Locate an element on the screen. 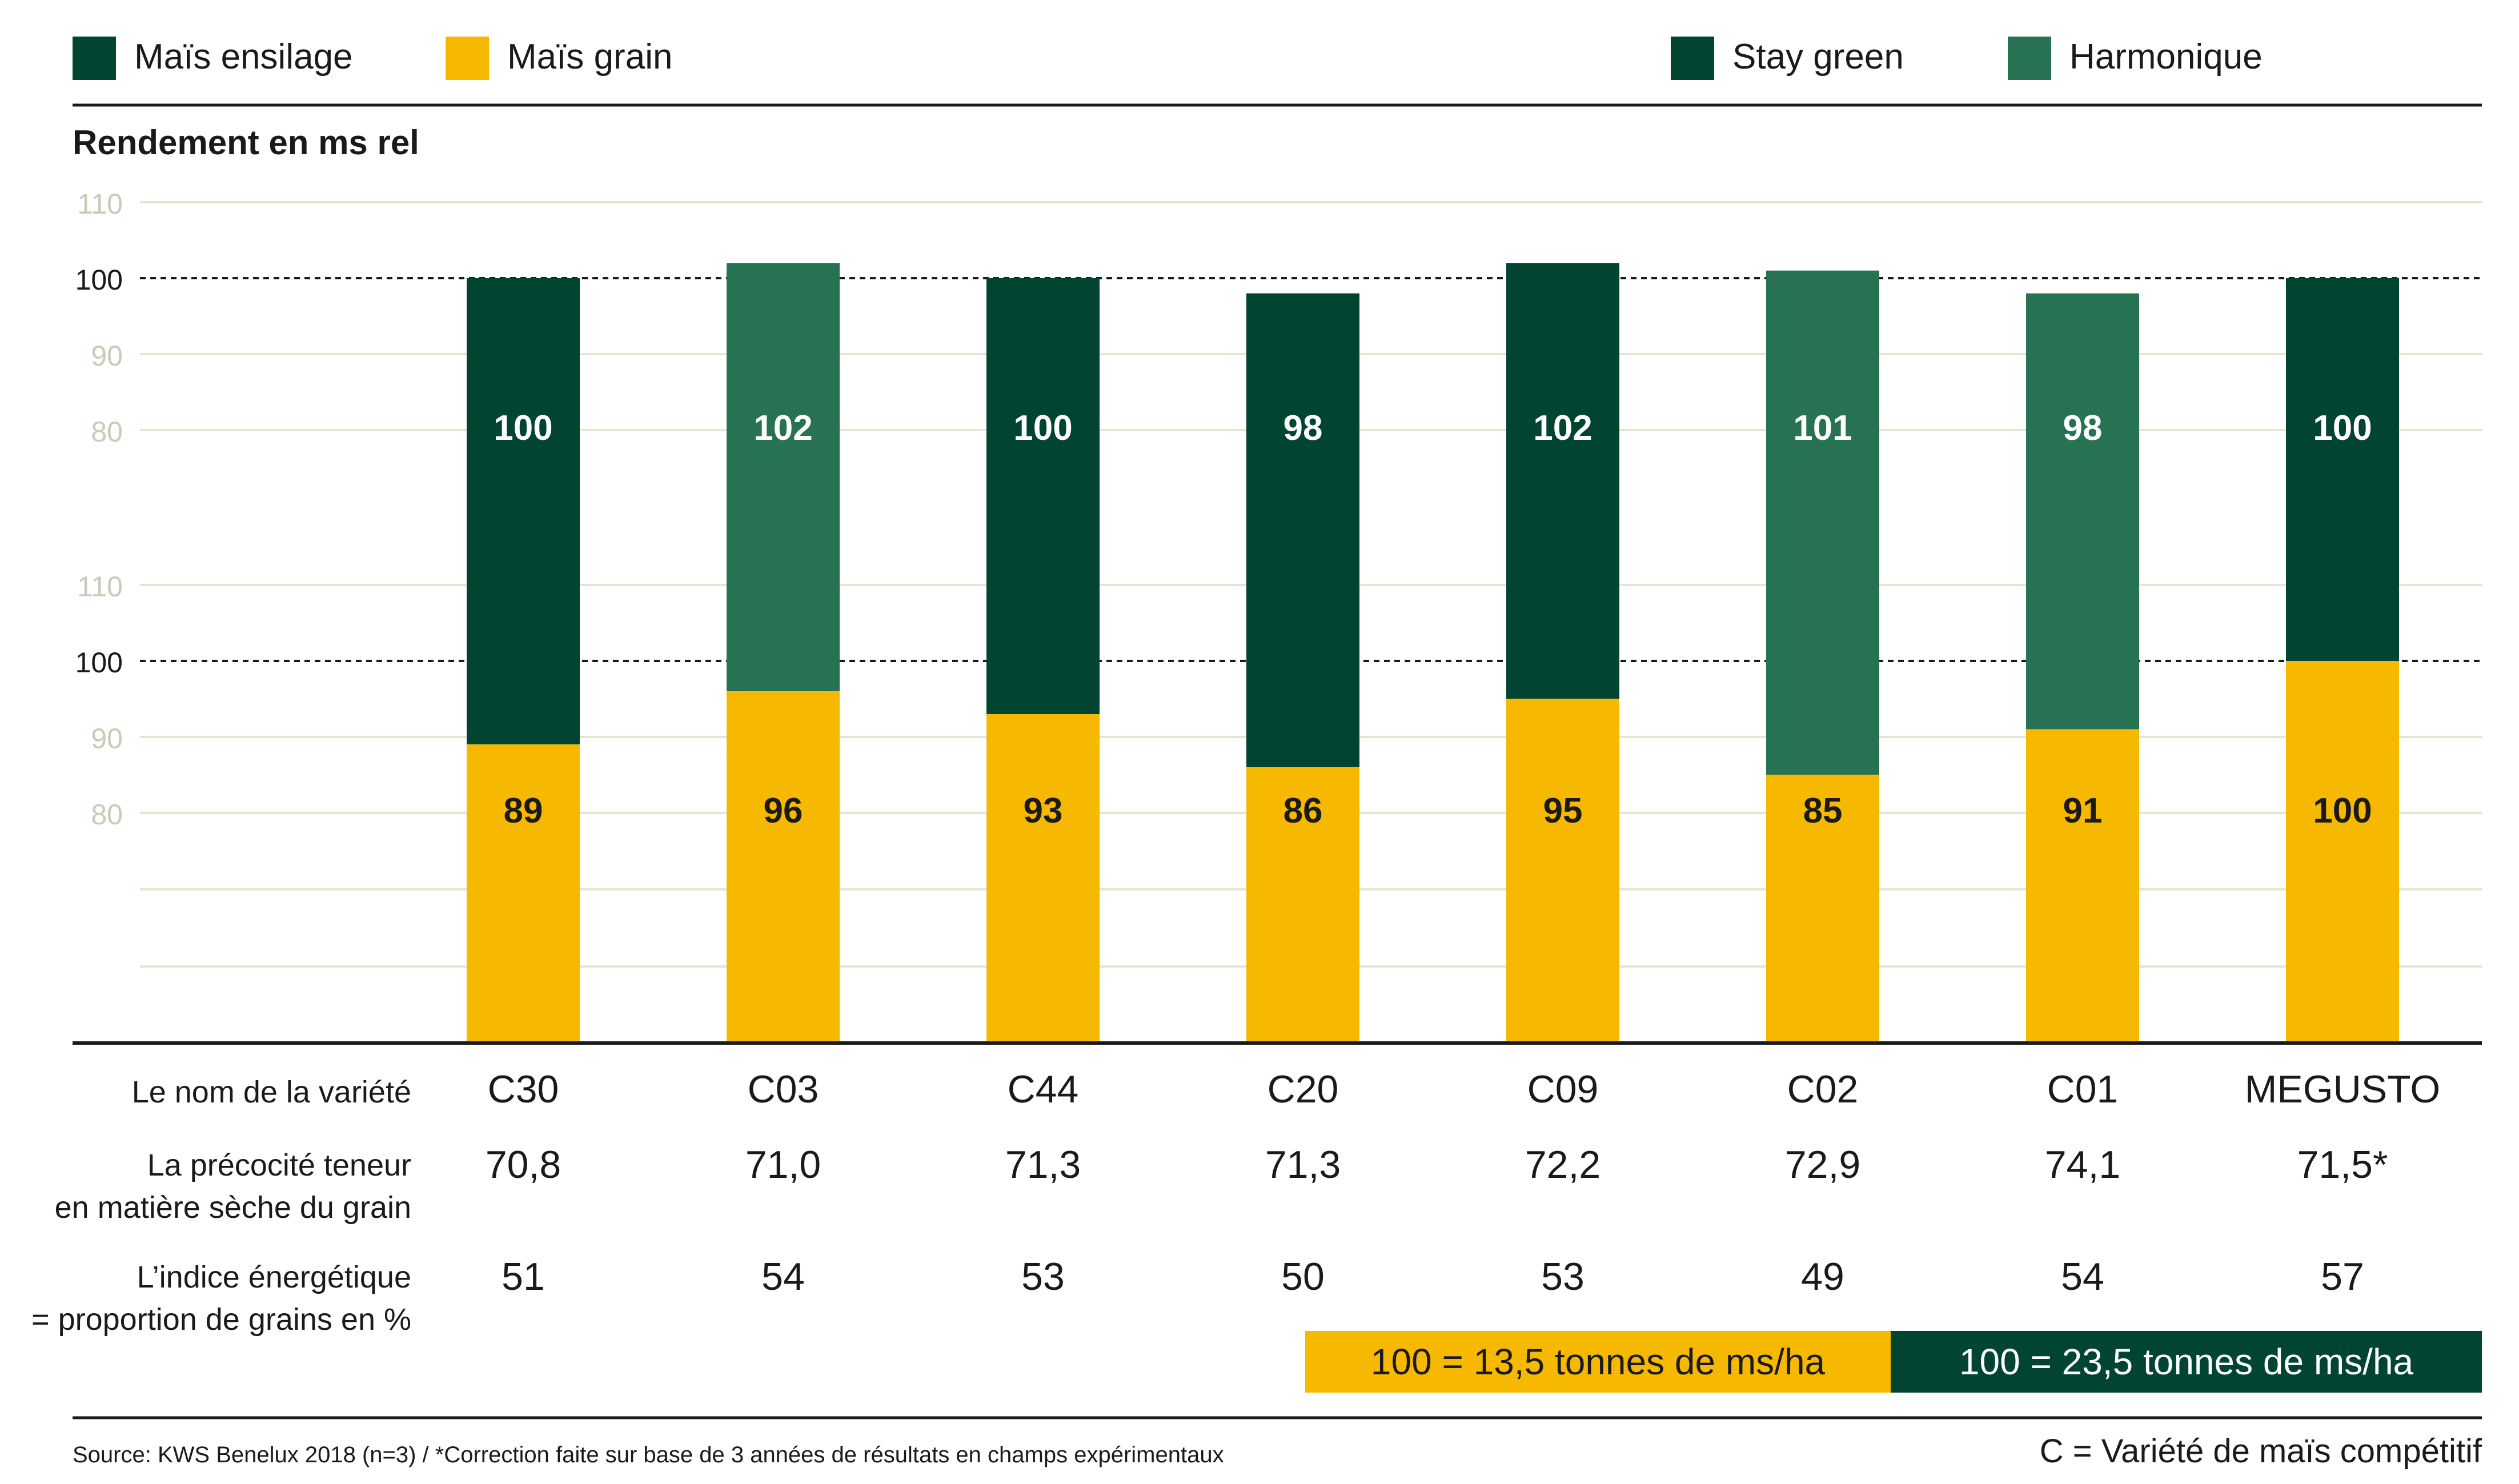 The height and width of the screenshot is (1484, 2519). table-cell: C03 is located at coordinates (783, 1089).